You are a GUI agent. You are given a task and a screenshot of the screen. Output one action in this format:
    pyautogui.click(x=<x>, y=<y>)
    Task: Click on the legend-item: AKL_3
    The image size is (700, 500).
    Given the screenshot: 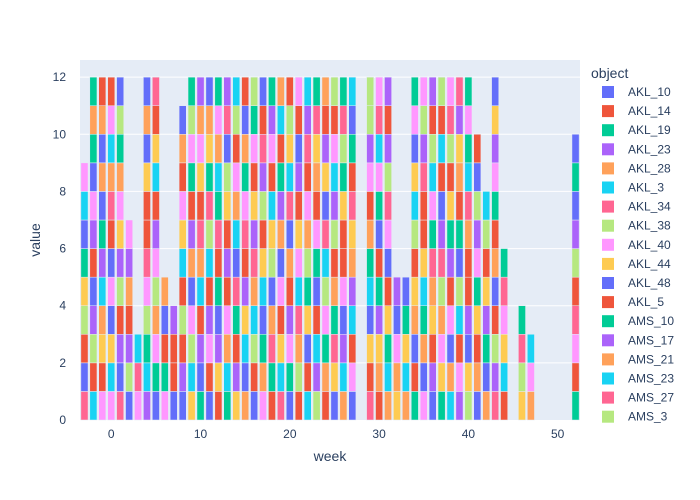 What is the action you would take?
    pyautogui.click(x=633, y=188)
    